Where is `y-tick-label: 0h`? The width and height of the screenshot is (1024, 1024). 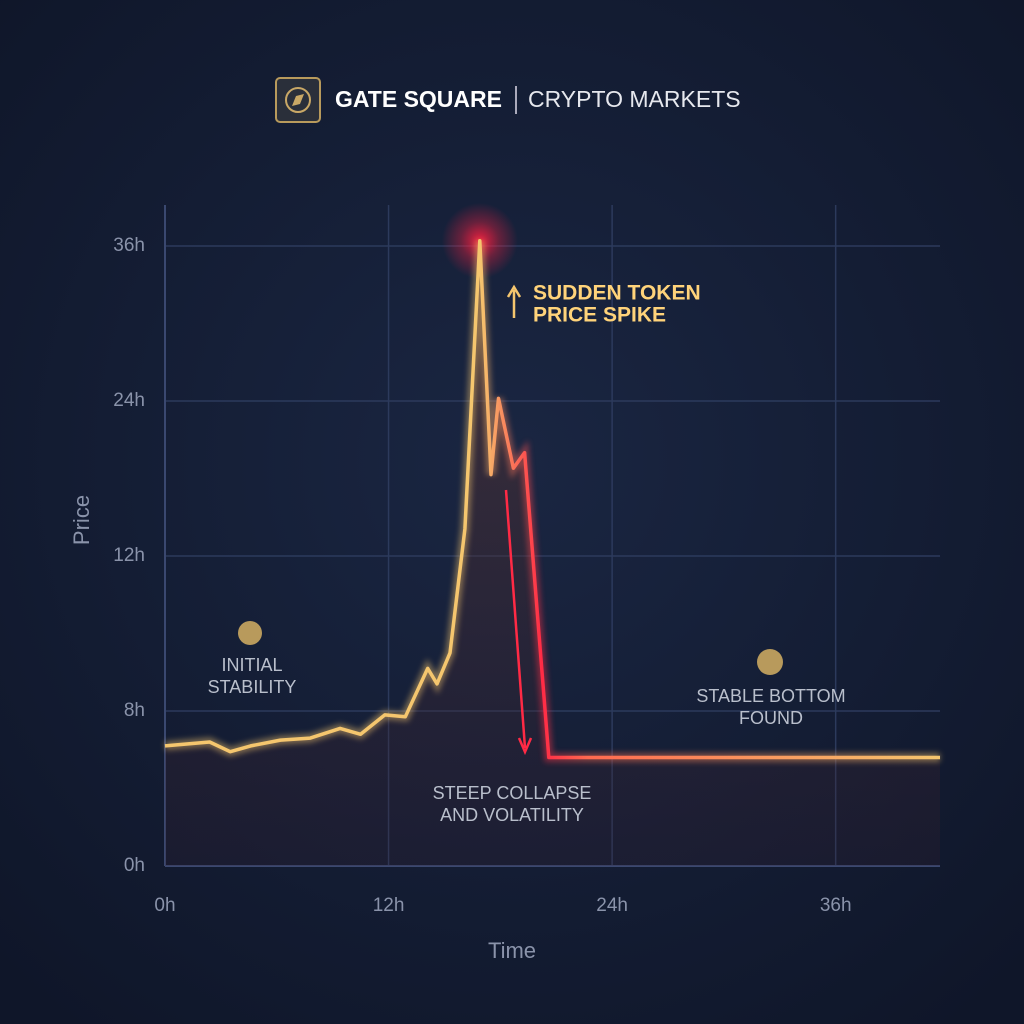 y-tick-label: 0h is located at coordinates (134, 865).